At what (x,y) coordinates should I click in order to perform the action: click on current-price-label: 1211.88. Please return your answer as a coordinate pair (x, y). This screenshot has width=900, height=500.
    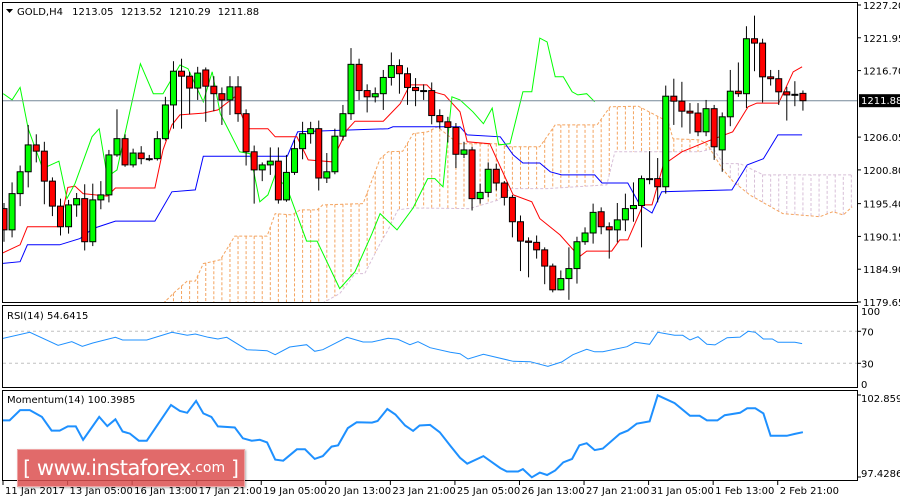
    Looking at the image, I should click on (880, 101).